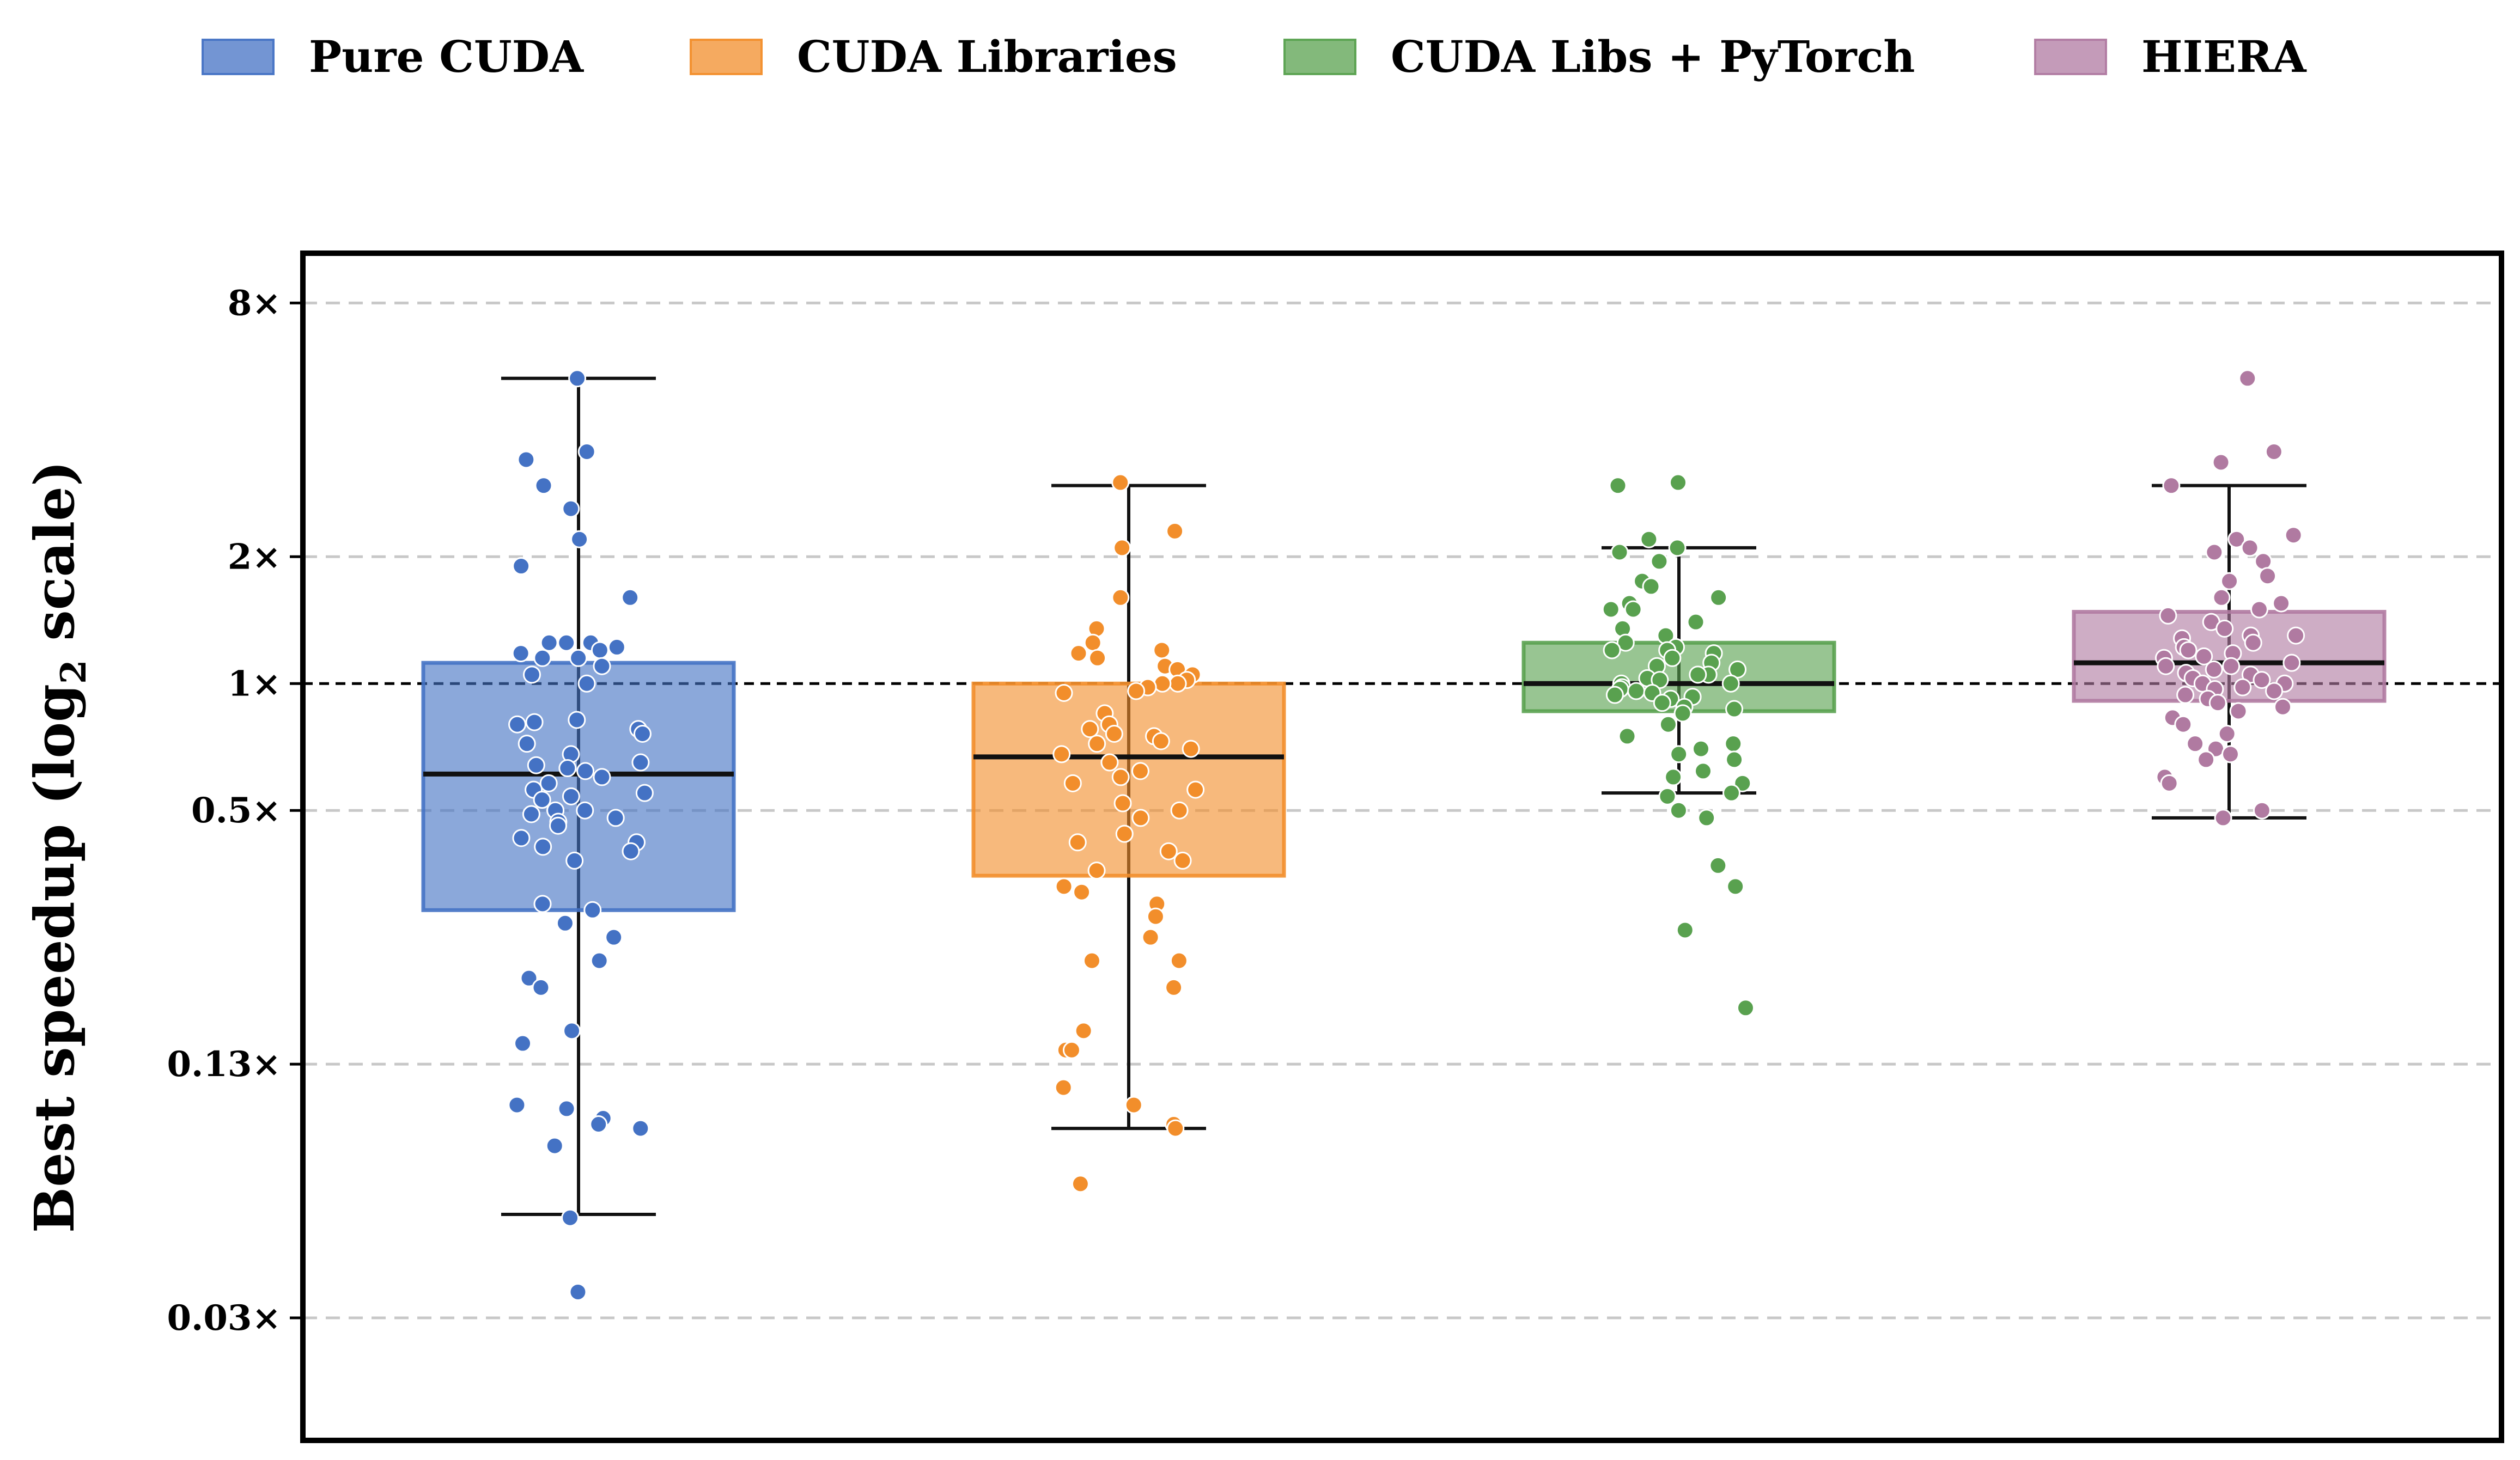 This screenshot has height=1460, width=2520. I want to click on series-pure-cuda, so click(578, 835).